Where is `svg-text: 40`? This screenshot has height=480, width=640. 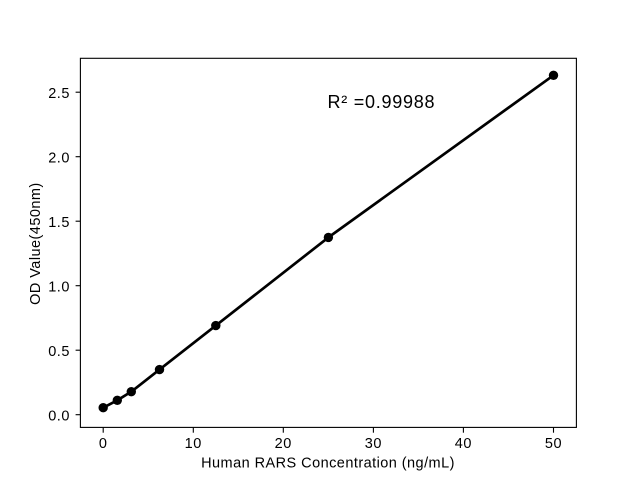 svg-text: 40 is located at coordinates (463, 444).